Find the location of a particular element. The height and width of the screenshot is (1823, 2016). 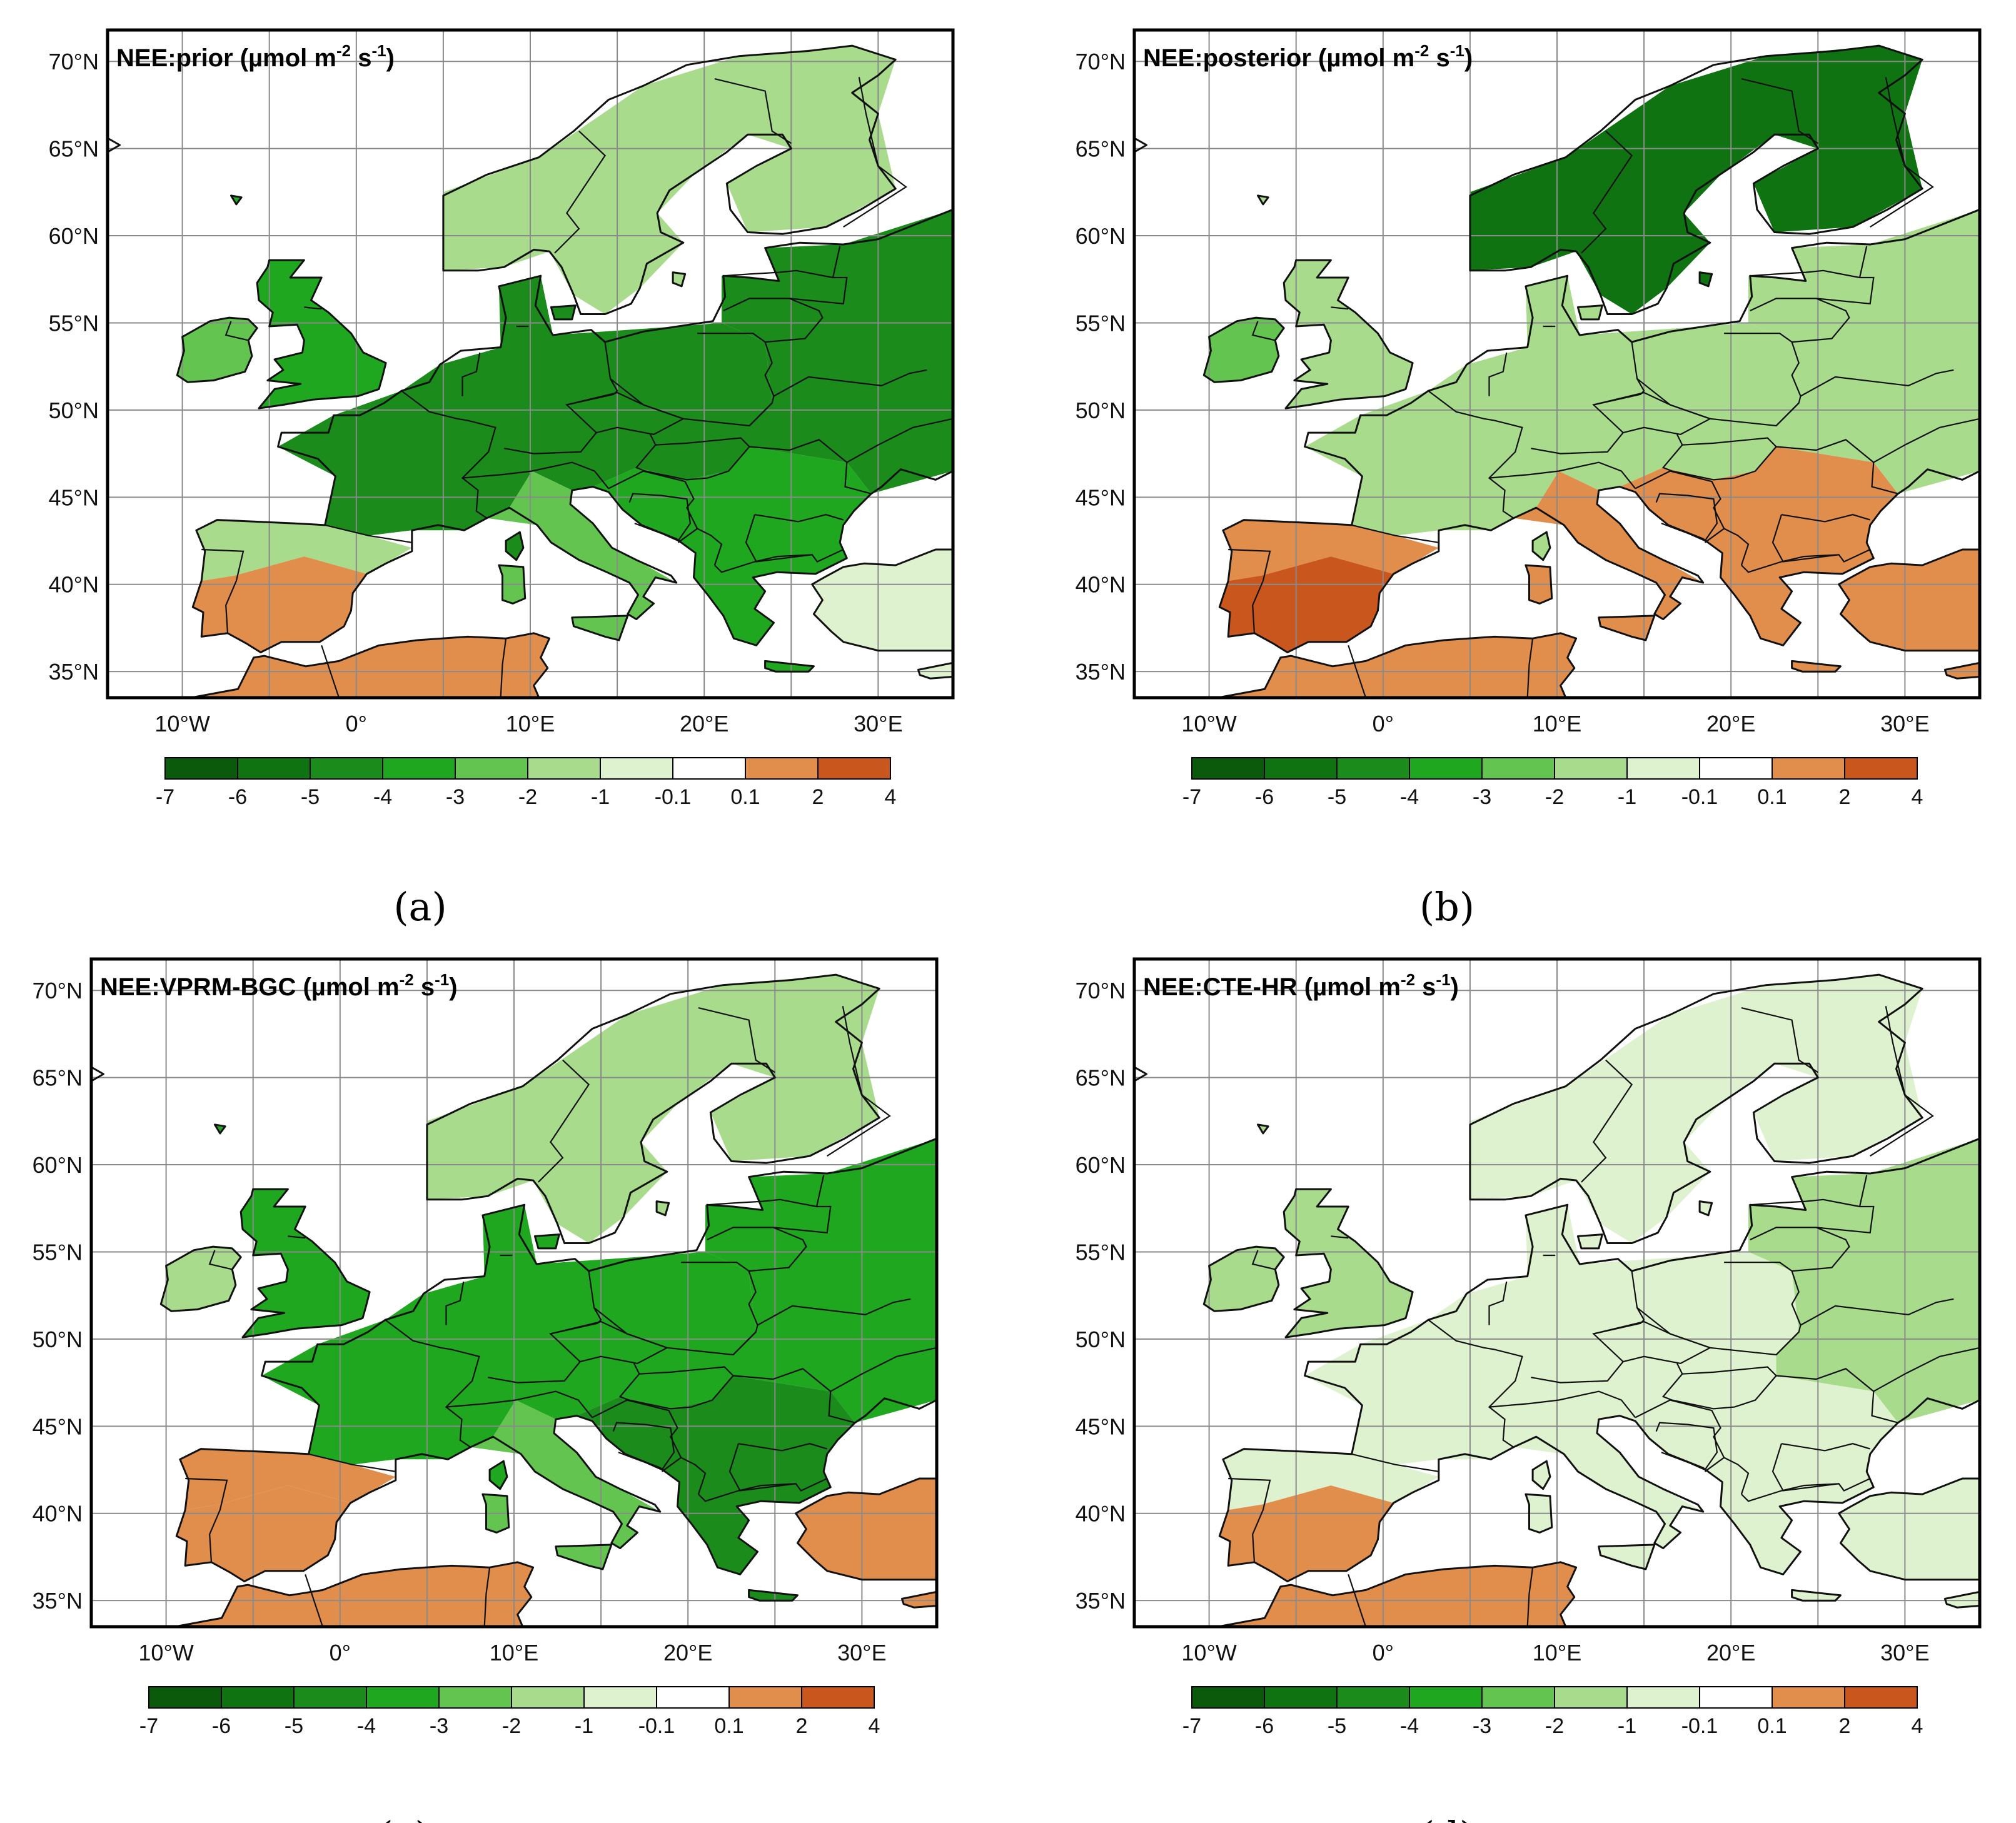

lat-label: 45°N is located at coordinates (74, 498).